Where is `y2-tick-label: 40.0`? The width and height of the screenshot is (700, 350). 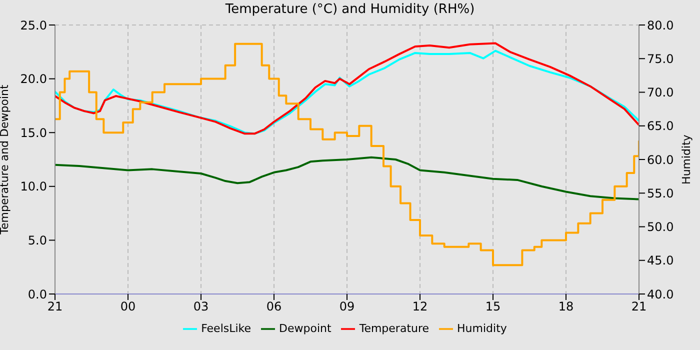
y2-tick-label: 40.0 is located at coordinates (660, 294).